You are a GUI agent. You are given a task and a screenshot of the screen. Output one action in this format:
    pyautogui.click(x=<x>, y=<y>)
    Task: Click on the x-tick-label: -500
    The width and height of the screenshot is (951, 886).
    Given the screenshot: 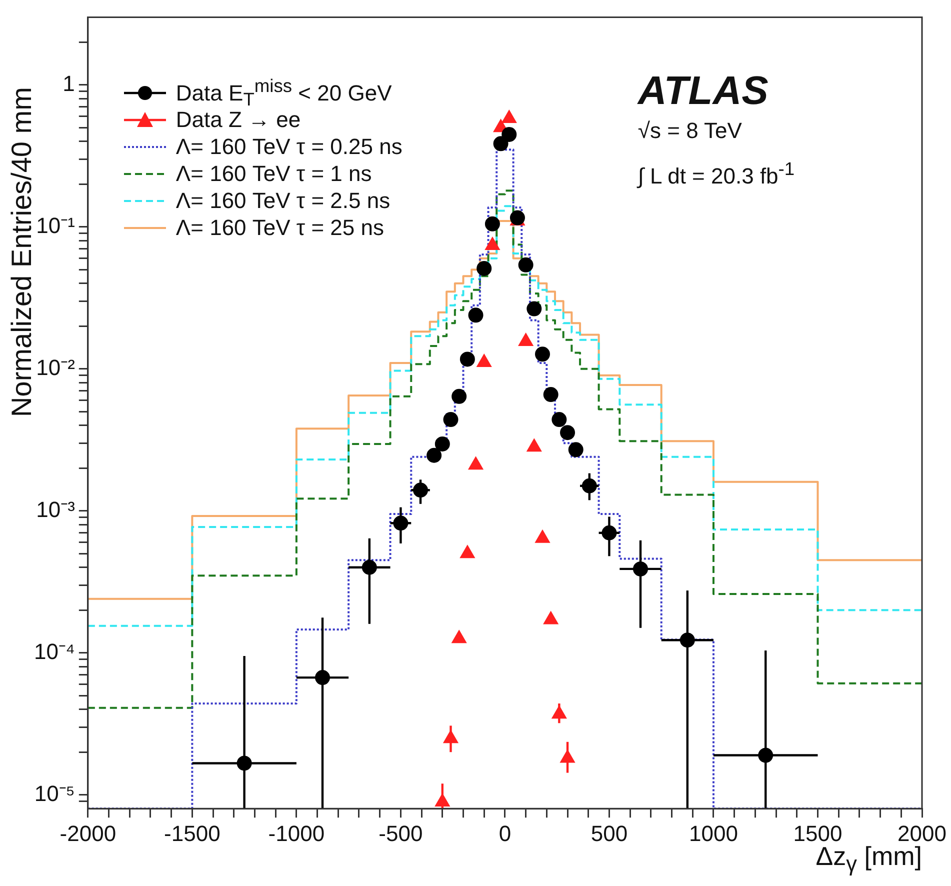 What is the action you would take?
    pyautogui.click(x=400, y=833)
    